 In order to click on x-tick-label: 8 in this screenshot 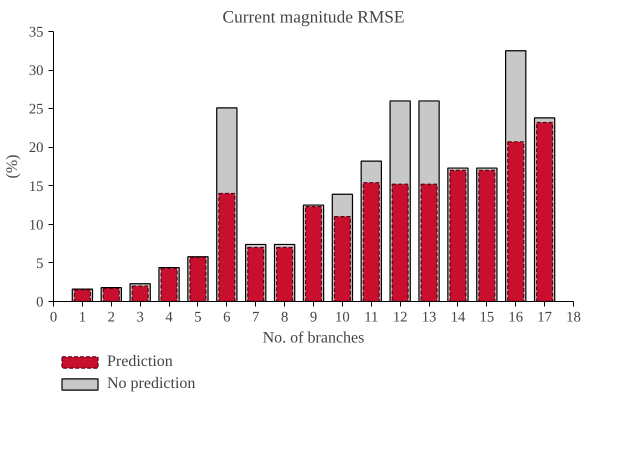, I will do `click(284, 318)`.